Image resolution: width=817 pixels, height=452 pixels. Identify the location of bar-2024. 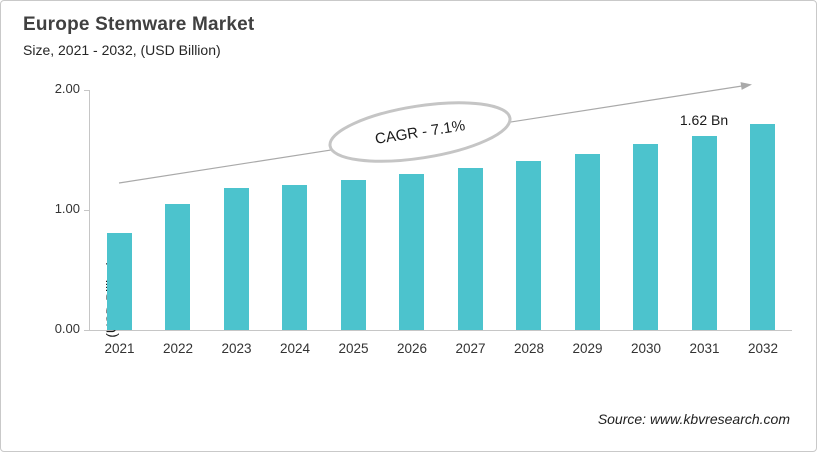
(295, 257).